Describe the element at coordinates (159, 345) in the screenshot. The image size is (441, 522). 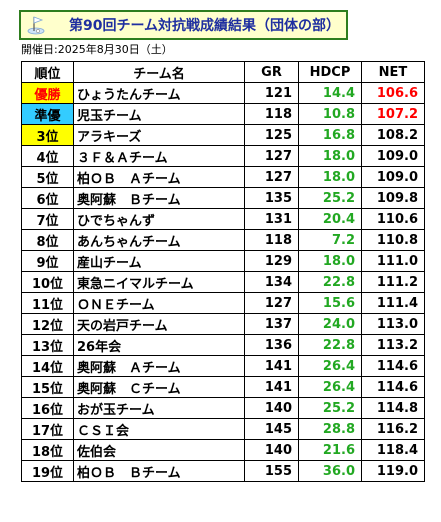
I see `team-cell: 26年会` at that location.